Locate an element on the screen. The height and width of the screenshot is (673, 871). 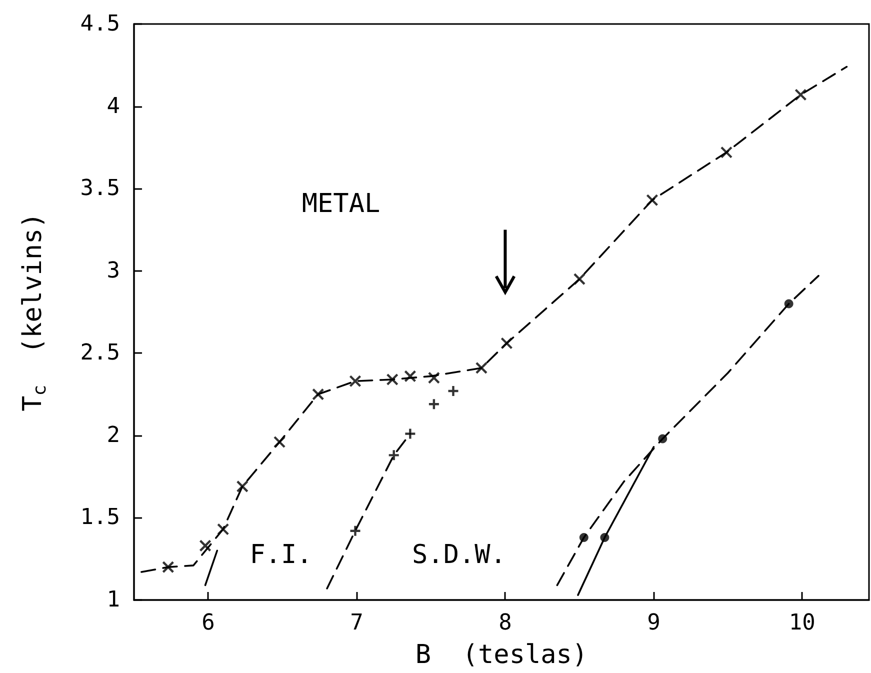
annotation: F.I. is located at coordinates (281, 555).